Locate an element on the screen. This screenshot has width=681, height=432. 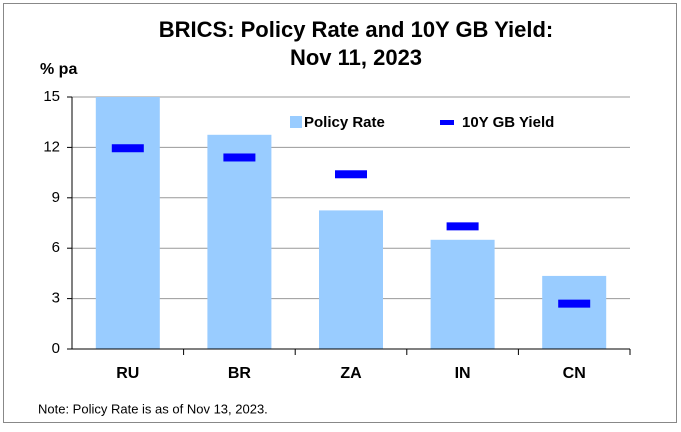
legend-label: 10Y GB Yield is located at coordinates (508, 122).